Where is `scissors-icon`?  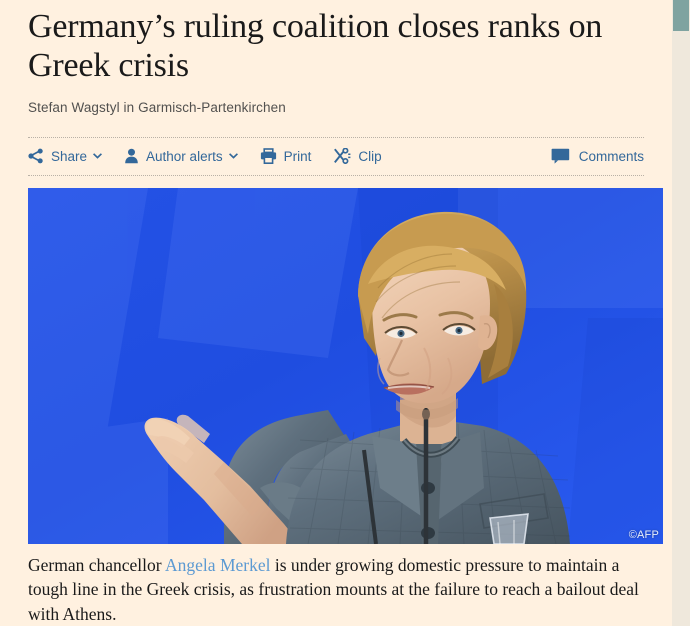
scissors-icon is located at coordinates (342, 156).